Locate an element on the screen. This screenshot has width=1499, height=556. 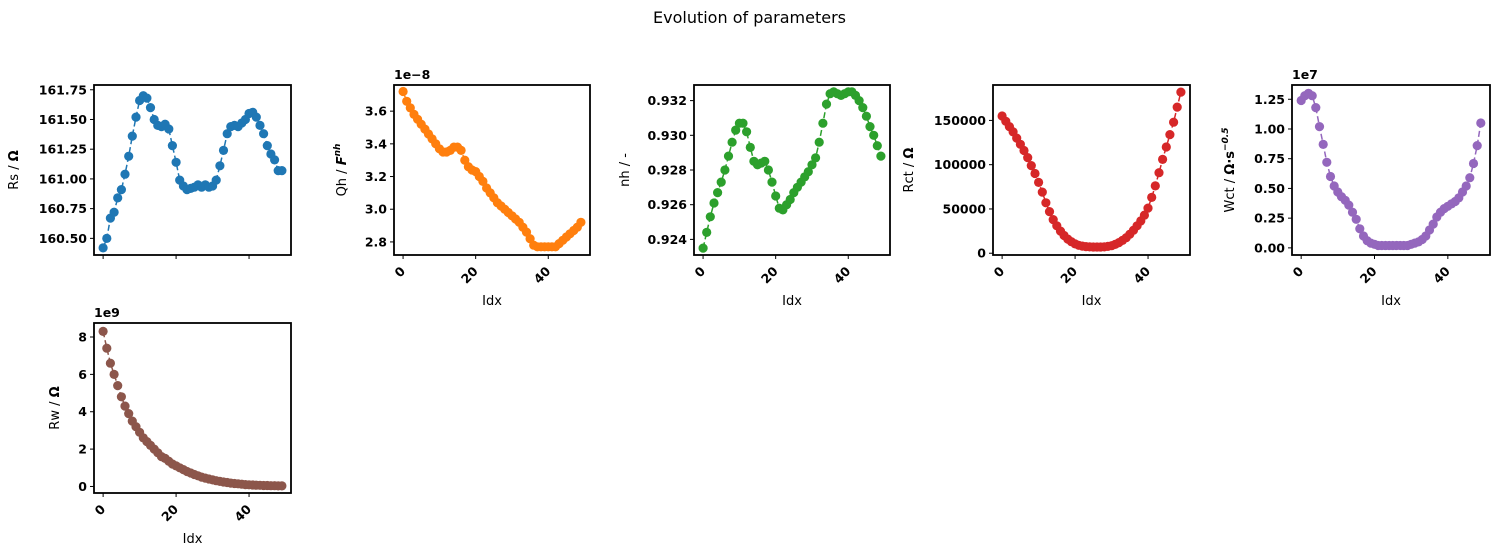
y-tick-label: 0.928 is located at coordinates (667, 170).